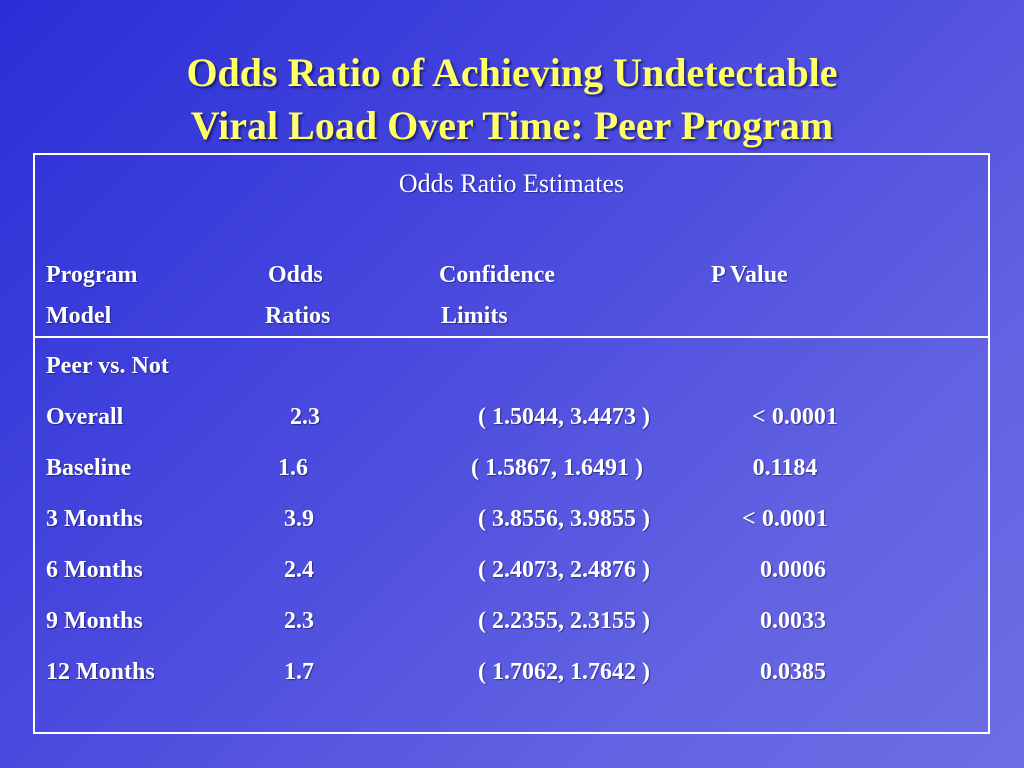  I want to click on row-odds: 2.4, so click(299, 570).